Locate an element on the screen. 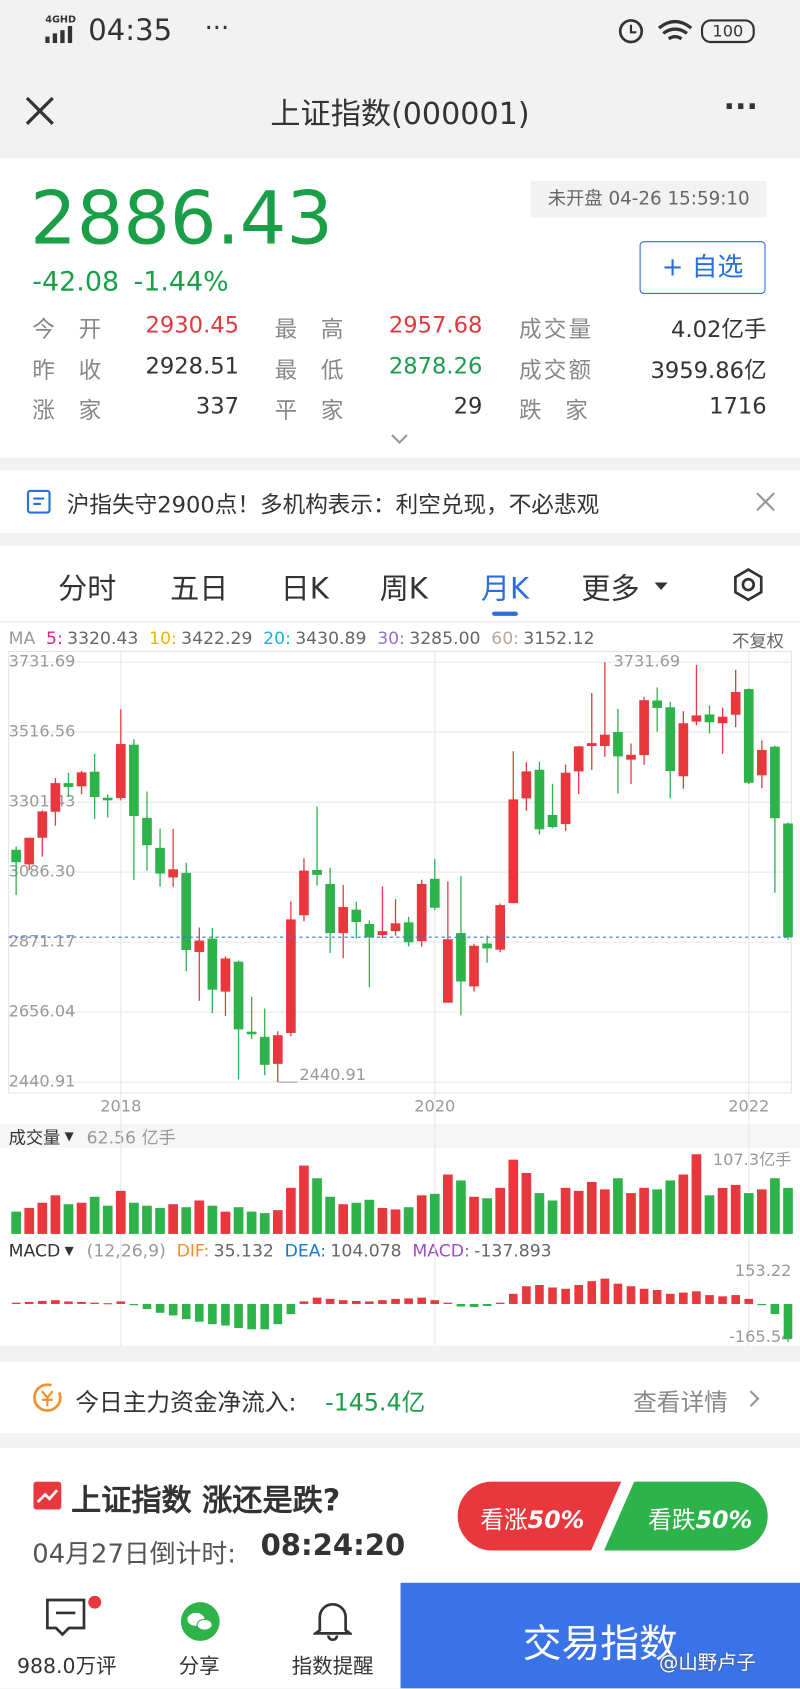 The image size is (800, 1689). stat-value: 3959.86亿 is located at coordinates (708, 370).